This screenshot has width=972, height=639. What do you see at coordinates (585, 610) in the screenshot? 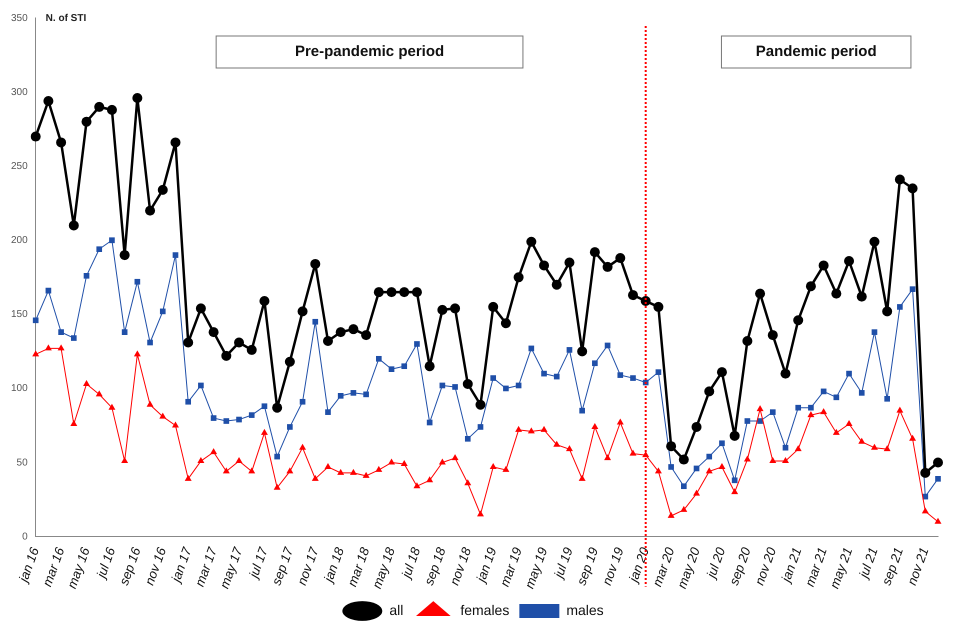
I see `legend-label: males` at bounding box center [585, 610].